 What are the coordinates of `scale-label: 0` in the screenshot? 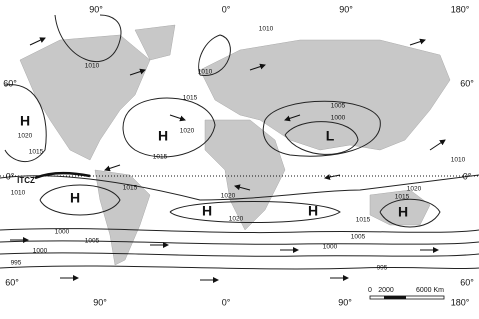 It's located at (370, 290).